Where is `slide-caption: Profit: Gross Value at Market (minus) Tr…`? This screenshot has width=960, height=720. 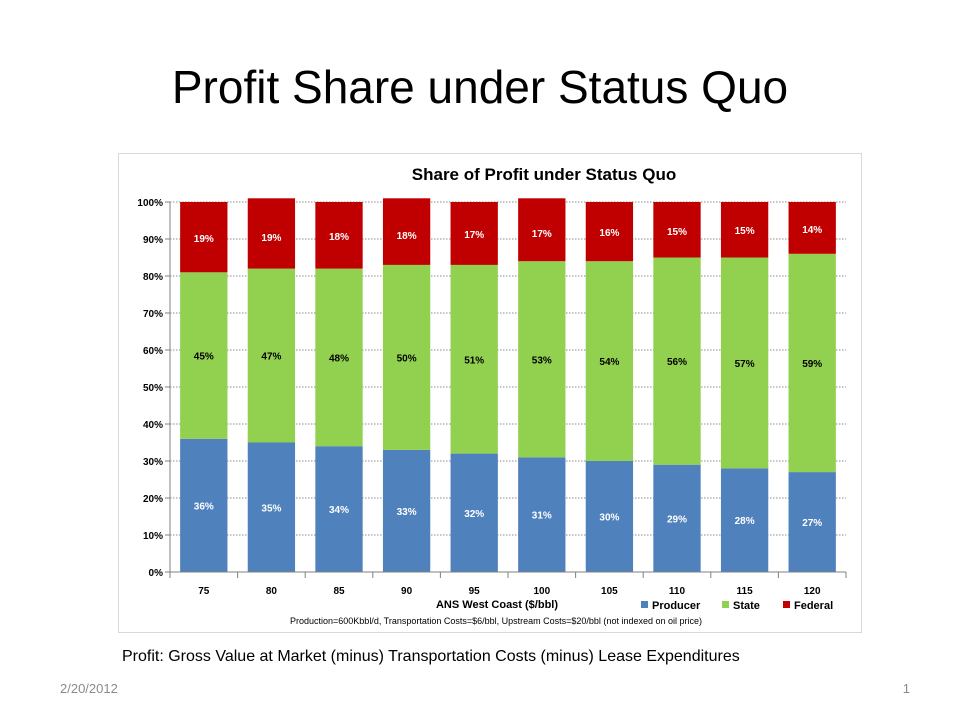
slide-caption: Profit: Gross Value at Market (minus) Tr… is located at coordinates (431, 656).